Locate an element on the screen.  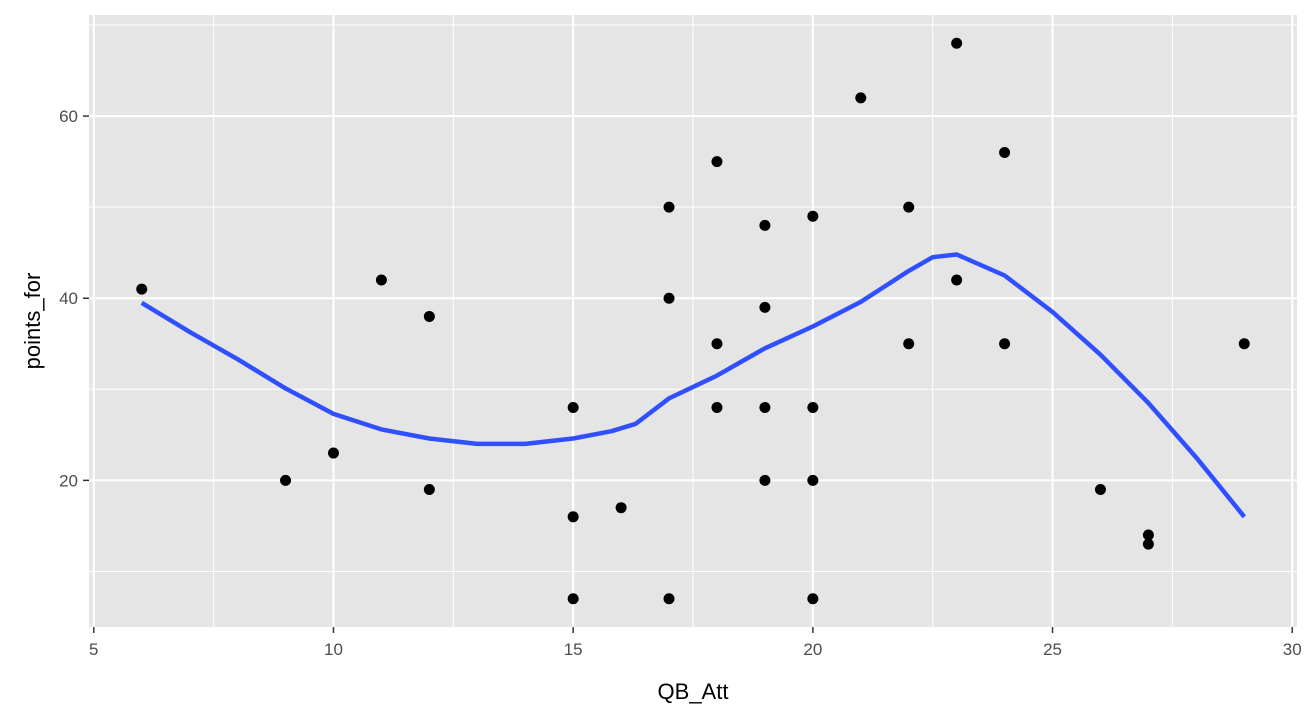
y-axis-title: points_for is located at coordinates (32, 321).